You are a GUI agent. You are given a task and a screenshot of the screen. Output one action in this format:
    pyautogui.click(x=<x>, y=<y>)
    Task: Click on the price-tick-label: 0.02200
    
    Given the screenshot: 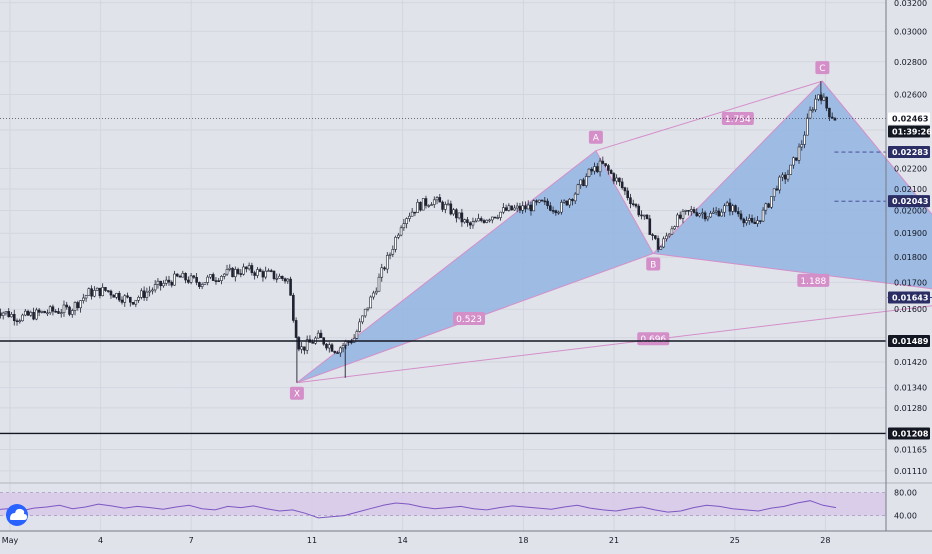 What is the action you would take?
    pyautogui.click(x=910, y=168)
    